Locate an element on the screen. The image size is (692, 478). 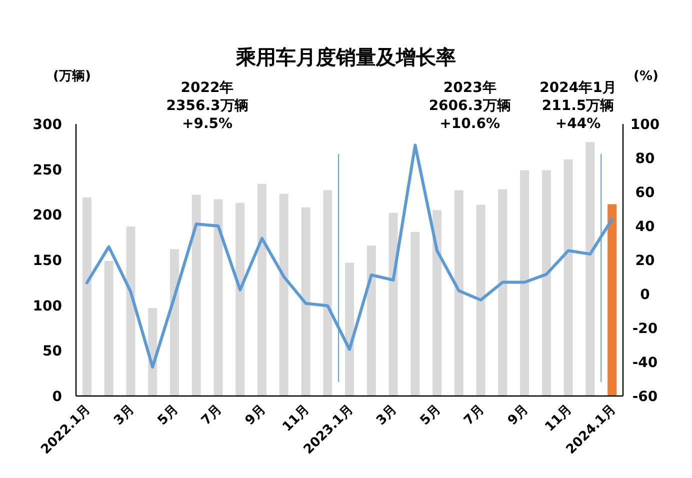
y-tick-label: 100 is located at coordinates (47, 306).